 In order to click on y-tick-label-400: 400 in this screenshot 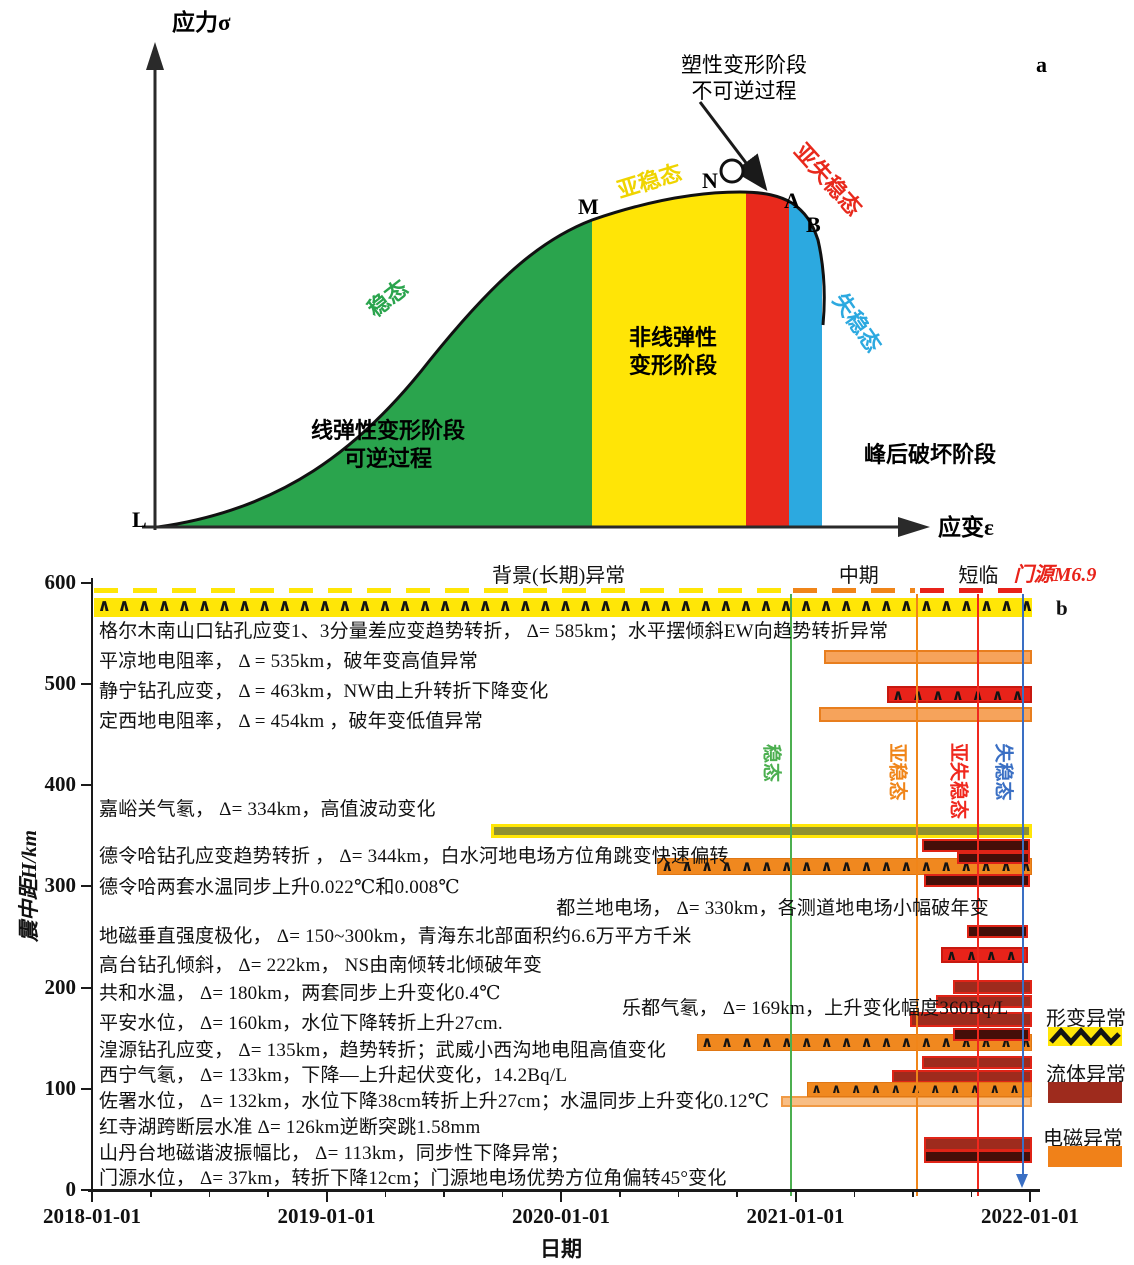, I will do `click(60, 784)`.